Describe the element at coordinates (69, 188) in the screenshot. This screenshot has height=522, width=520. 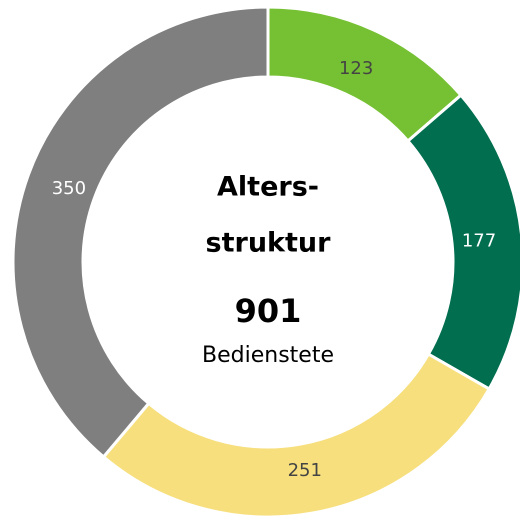
I see `data-label: 350` at that location.